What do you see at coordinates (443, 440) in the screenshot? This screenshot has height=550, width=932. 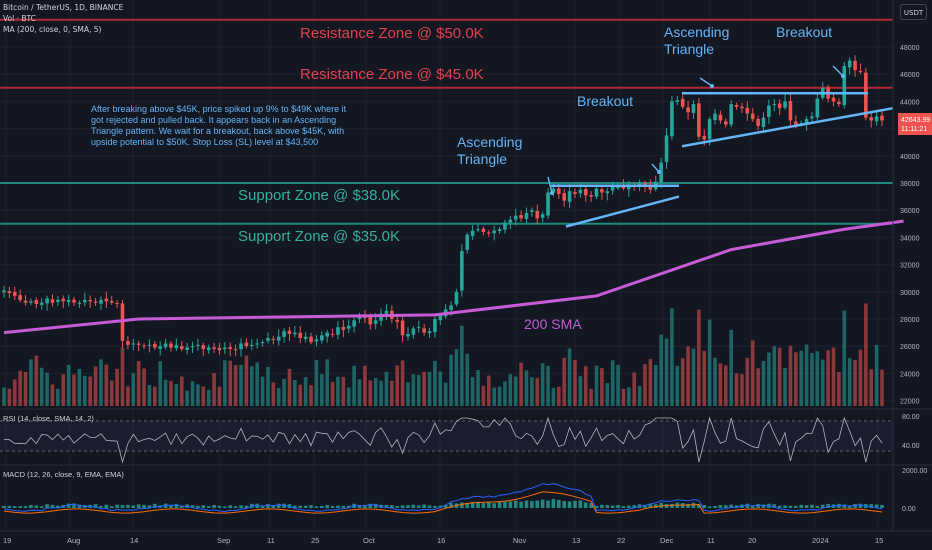 I see `rsi-line` at bounding box center [443, 440].